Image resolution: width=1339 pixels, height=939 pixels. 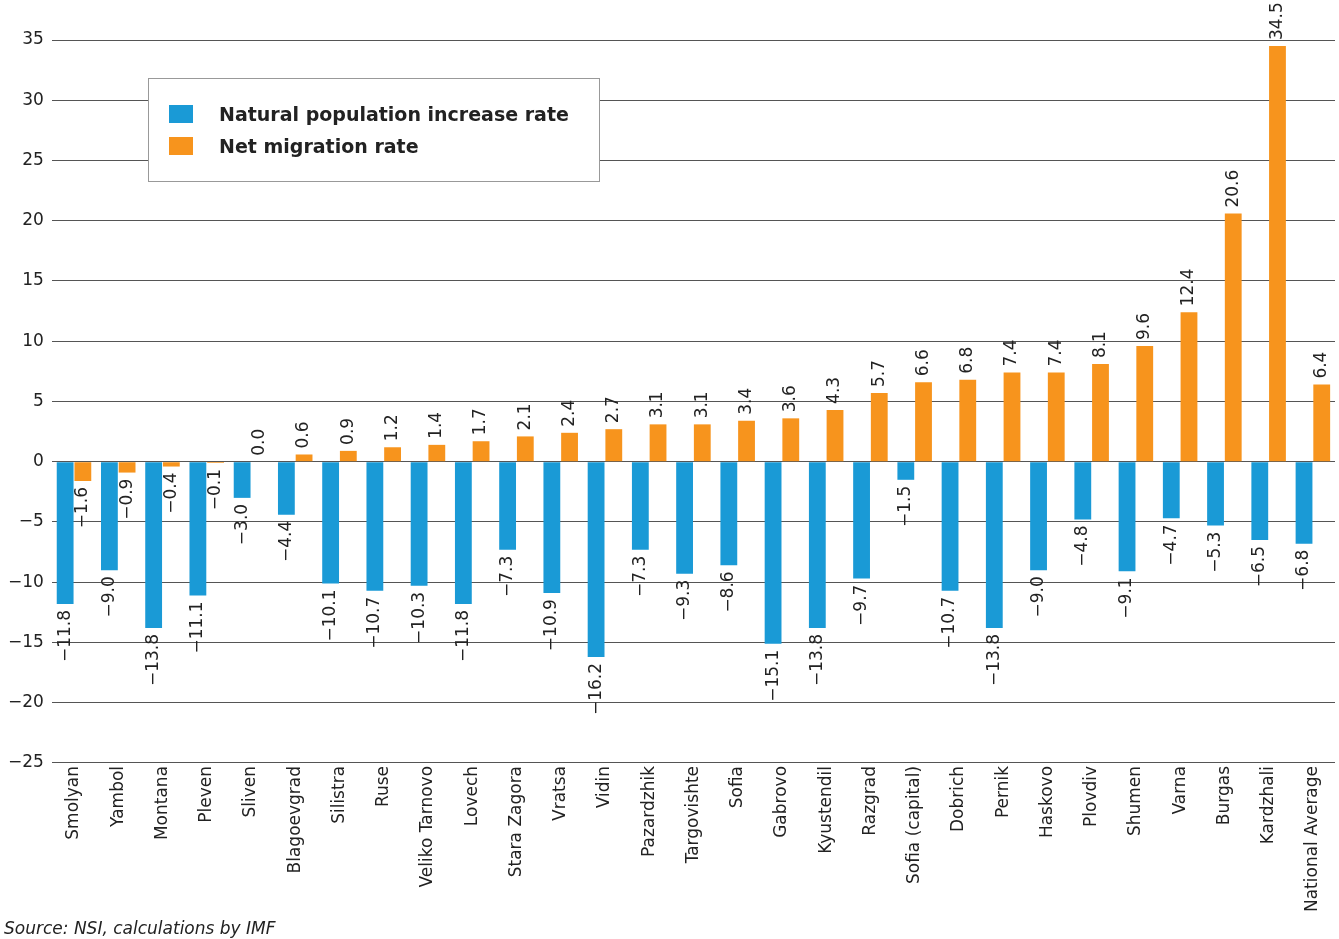 What do you see at coordinates (1169, 545) in the screenshot?
I see `data-label: −4.7` at bounding box center [1169, 545].